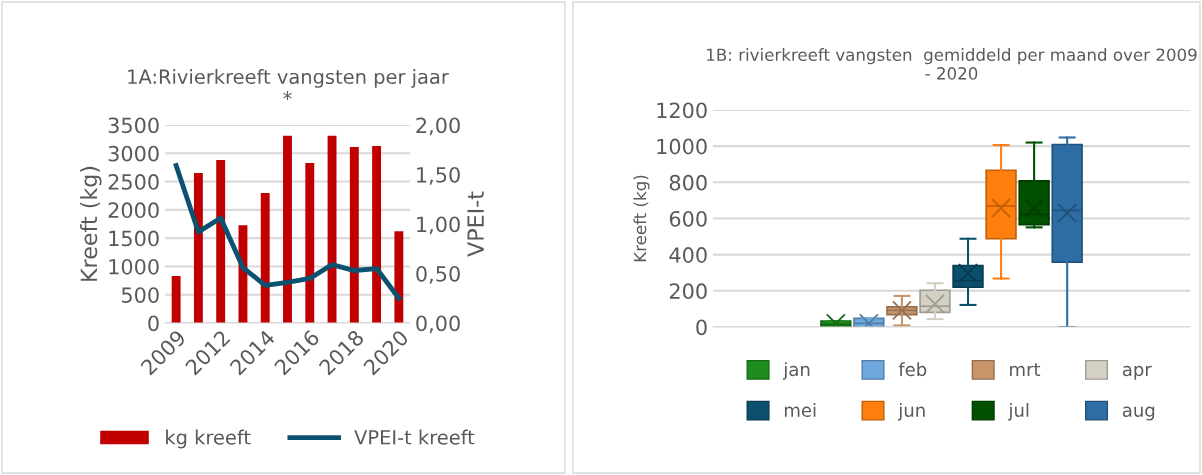  I want to click on y-tick-label: 800, so click(688, 182).